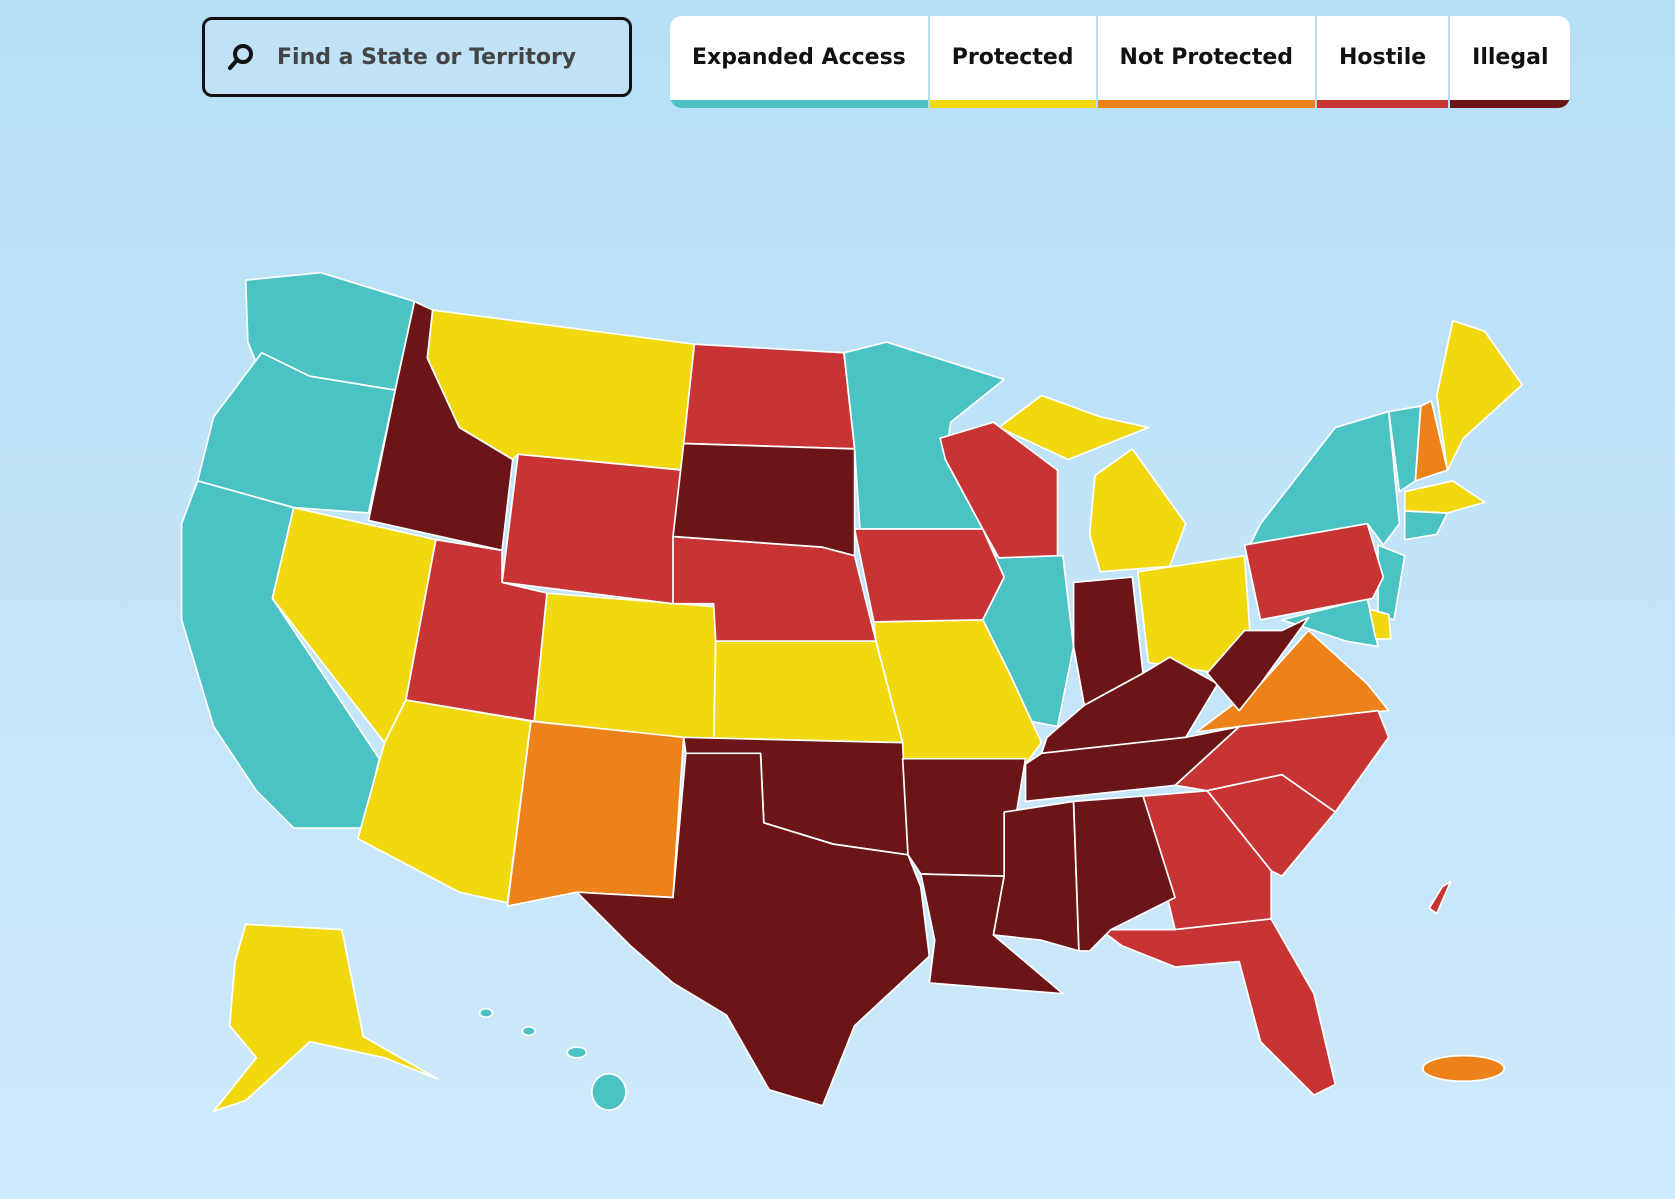 The height and width of the screenshot is (1199, 1675). What do you see at coordinates (240, 57) in the screenshot?
I see `search-icon` at bounding box center [240, 57].